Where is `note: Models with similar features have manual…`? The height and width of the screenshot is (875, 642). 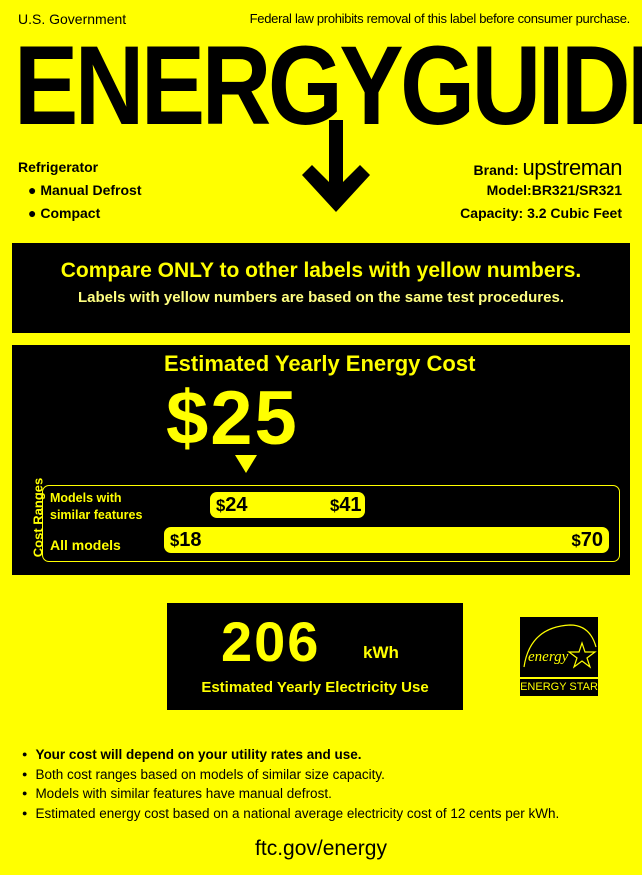
note: Models with similar features have manual… is located at coordinates (290, 794).